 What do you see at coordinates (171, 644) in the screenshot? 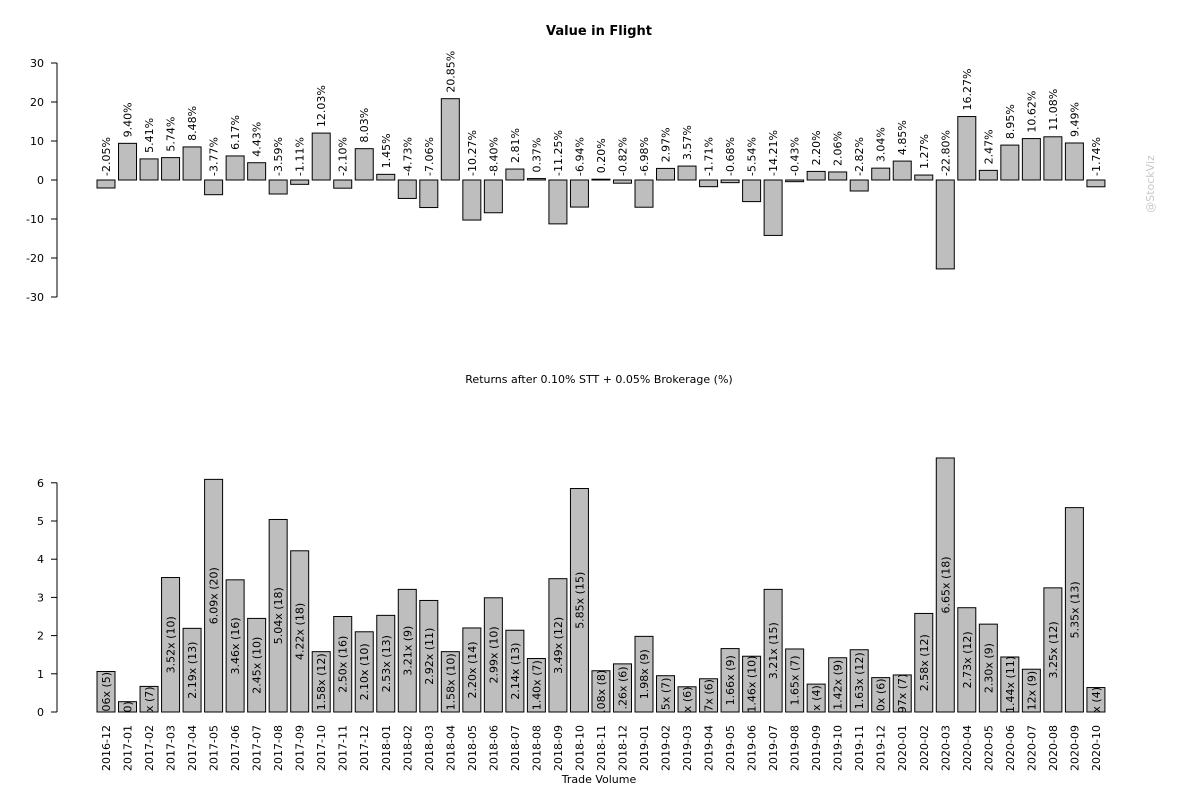
I see `bar-value-label: 3.52x (10)` at bounding box center [171, 644].